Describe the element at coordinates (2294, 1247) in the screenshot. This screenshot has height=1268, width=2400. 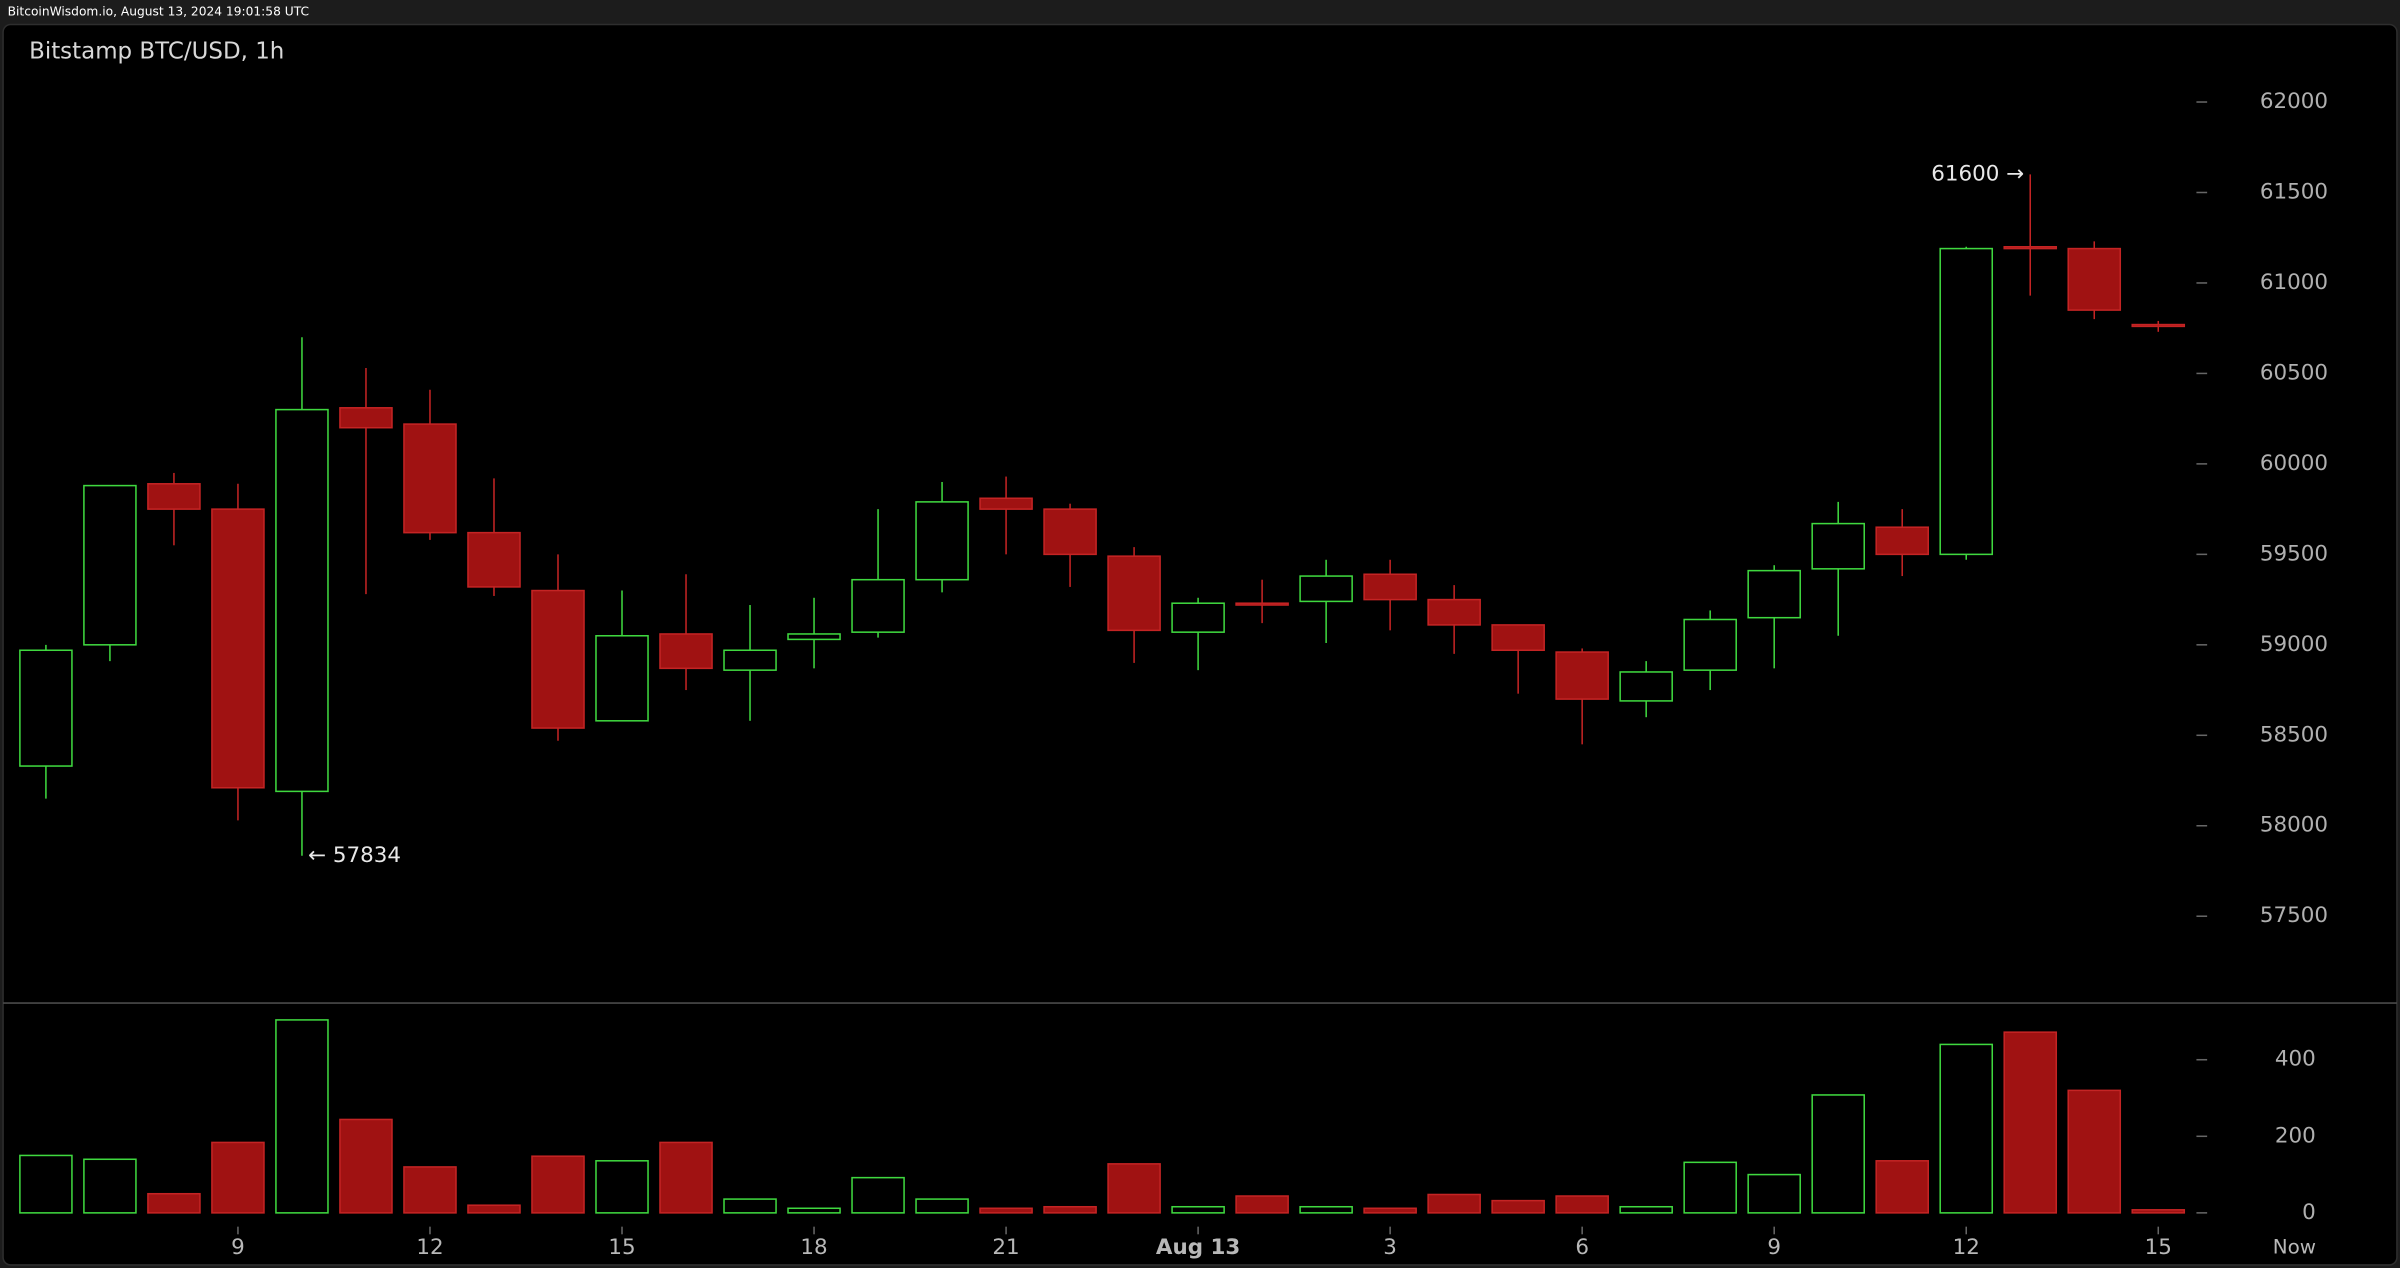
I see `now-label: Now` at that location.